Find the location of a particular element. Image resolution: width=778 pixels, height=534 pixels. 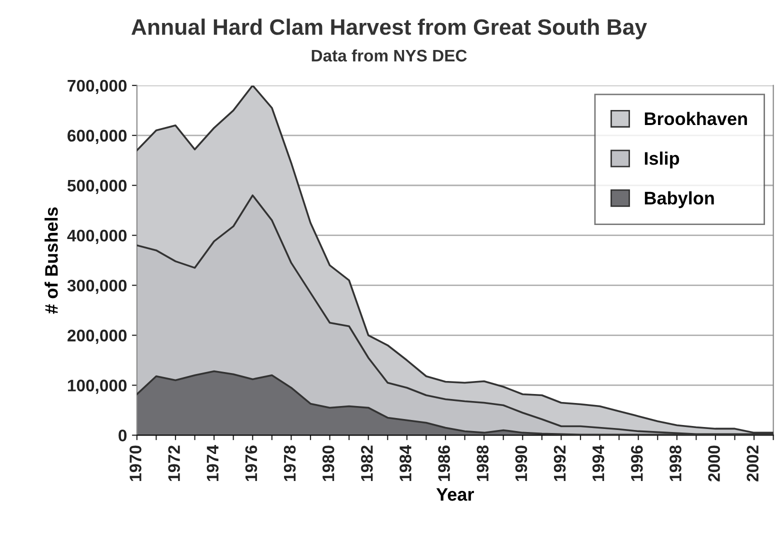

x-tick-label: 1972 is located at coordinates (174, 463).